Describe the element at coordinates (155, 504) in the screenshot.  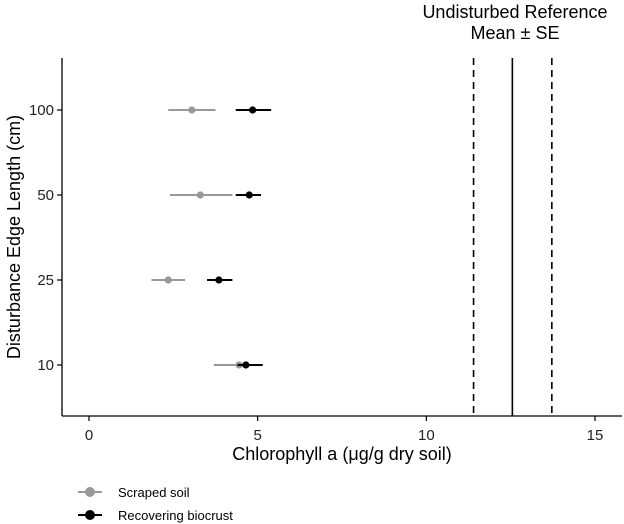
I see `legend: Scraped soil Recovering biocrust` at that location.